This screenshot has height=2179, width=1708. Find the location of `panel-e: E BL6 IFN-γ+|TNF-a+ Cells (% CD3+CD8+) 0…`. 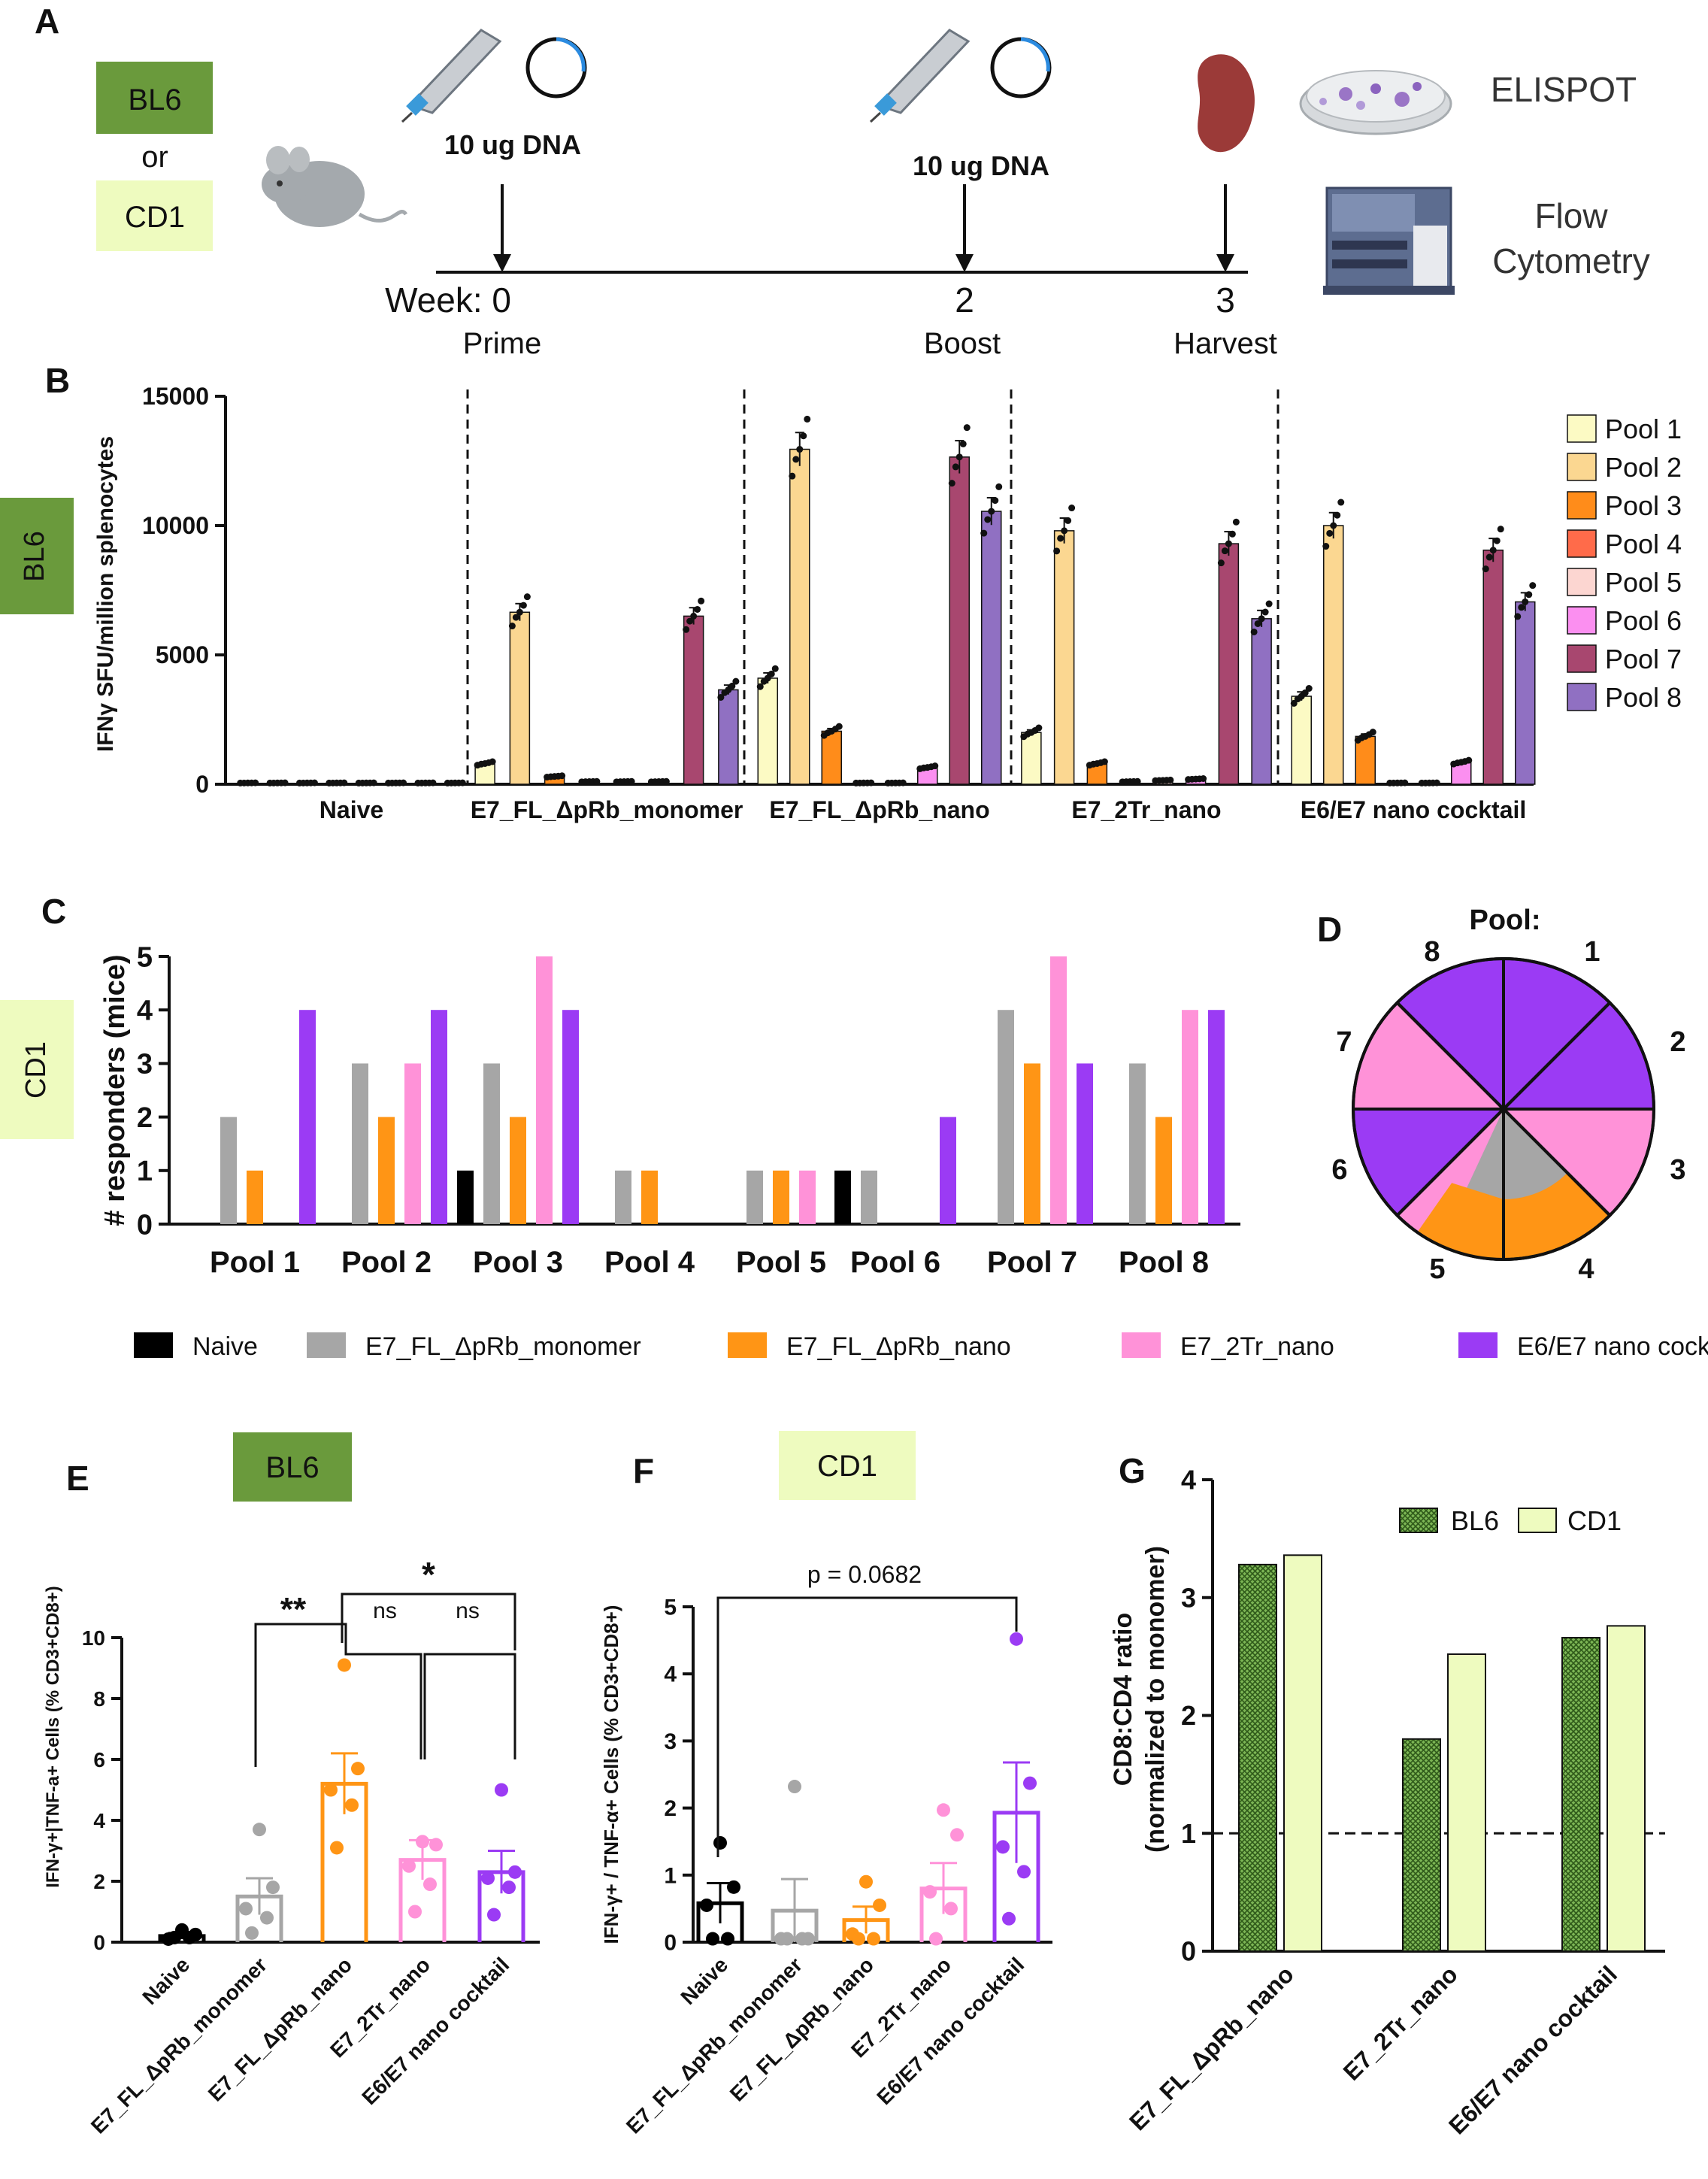

panel-e: E BL6 IFN-γ+|TNF-a+ Cells (% CD3+CD8+) 0… is located at coordinates (291, 1785).